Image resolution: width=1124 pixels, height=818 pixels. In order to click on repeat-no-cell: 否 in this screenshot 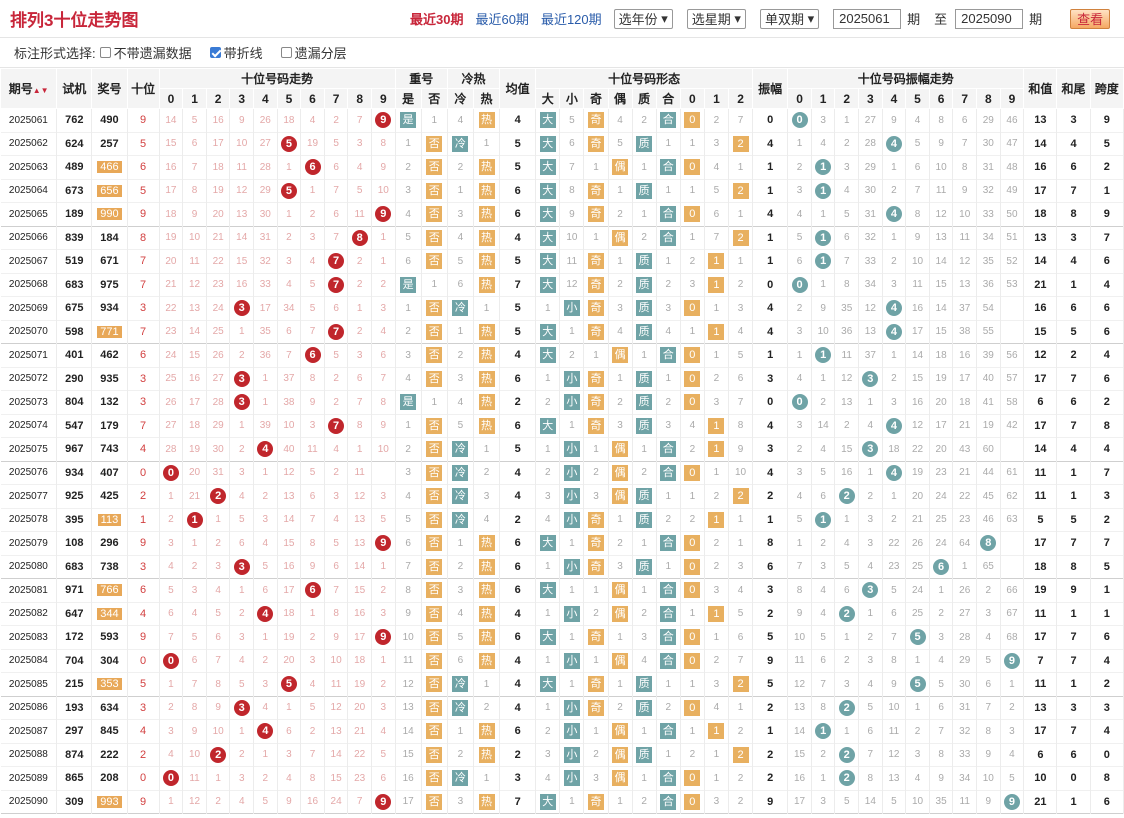, I will do `click(434, 520)`.